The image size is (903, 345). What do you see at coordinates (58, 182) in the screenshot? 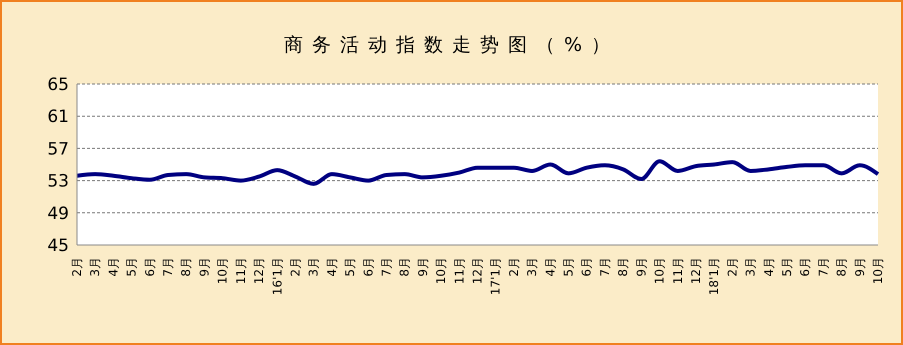
I see `y-tick-label: 53` at bounding box center [58, 182].